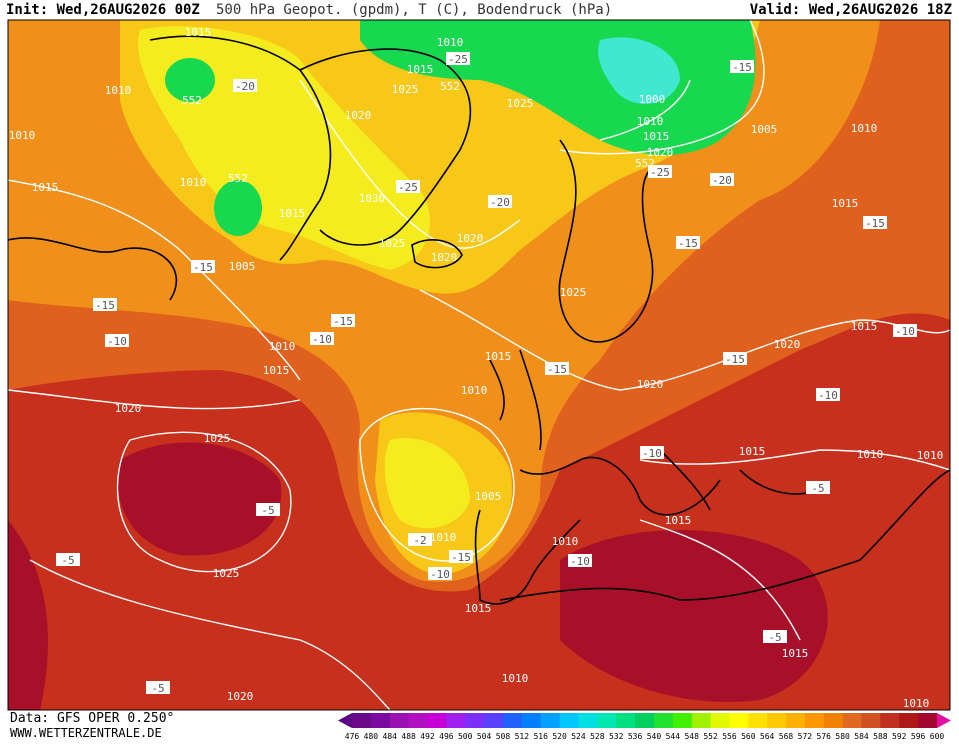 Image resolution: width=959 pixels, height=745 pixels. Describe the element at coordinates (748, 736) in the screenshot. I see `colorbar-label: 560` at that location.